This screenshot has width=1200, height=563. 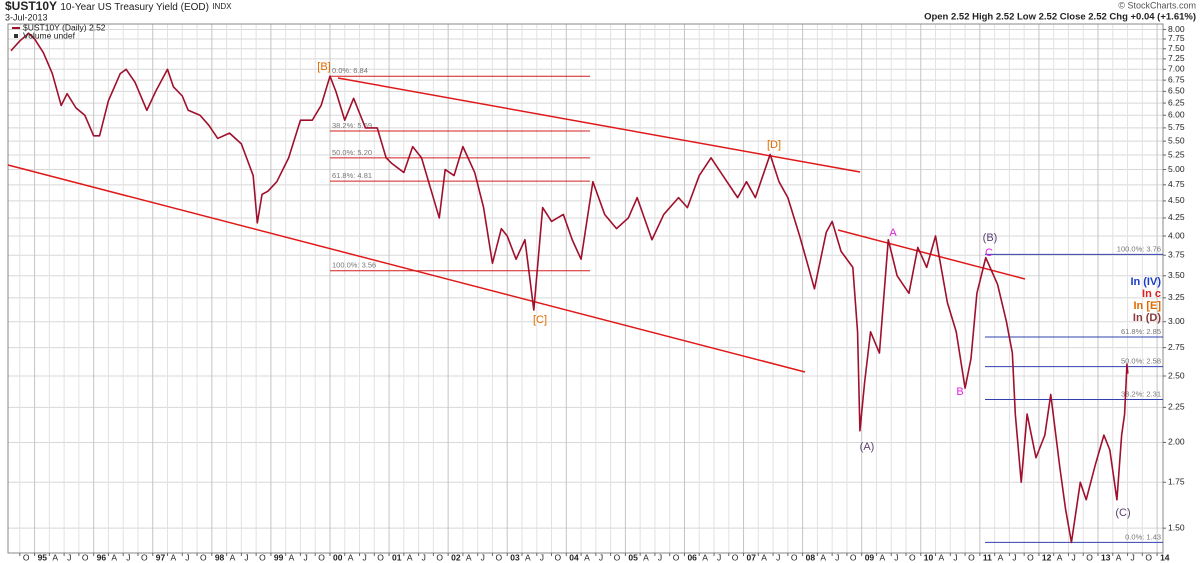 I want to click on x-tick-label: 07, so click(x=752, y=557).